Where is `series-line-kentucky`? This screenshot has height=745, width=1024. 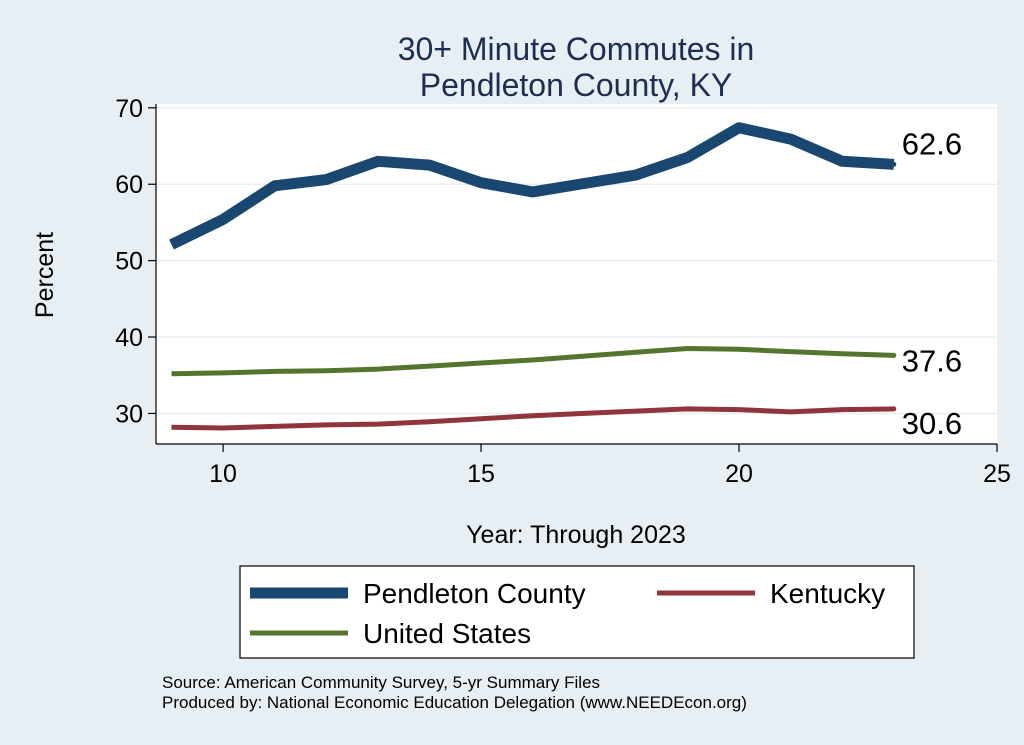
series-line-kentucky is located at coordinates (532, 418).